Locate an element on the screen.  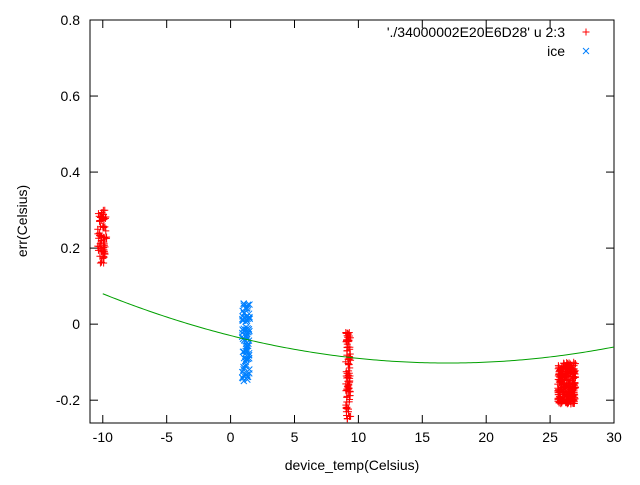
y-axis-label: err(Celsius) is located at coordinates (22, 221).